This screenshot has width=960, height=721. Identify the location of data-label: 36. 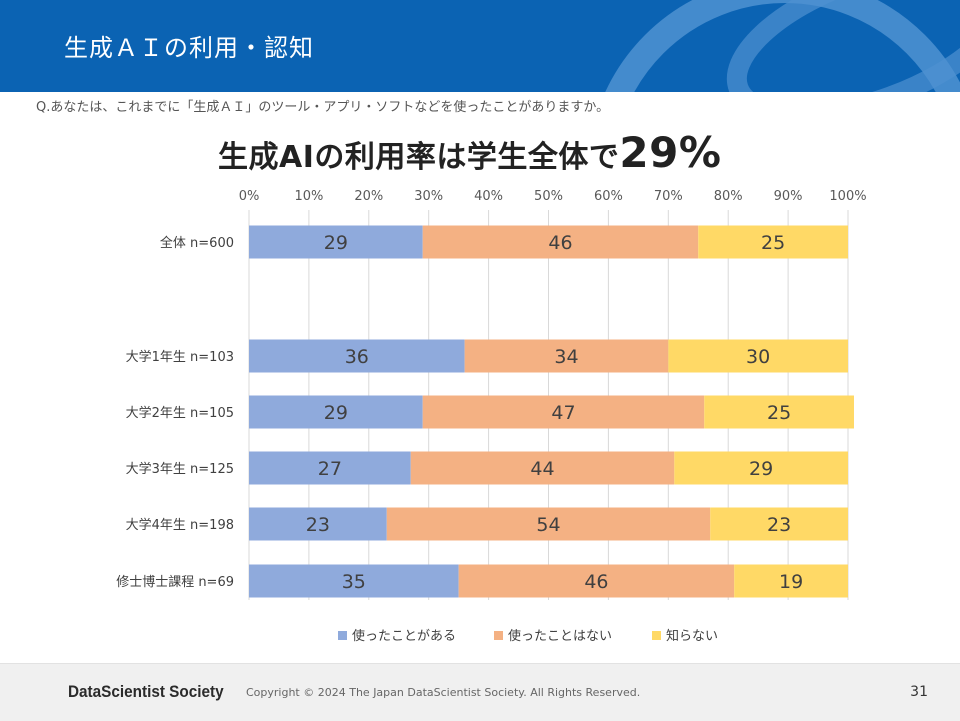
(357, 357).